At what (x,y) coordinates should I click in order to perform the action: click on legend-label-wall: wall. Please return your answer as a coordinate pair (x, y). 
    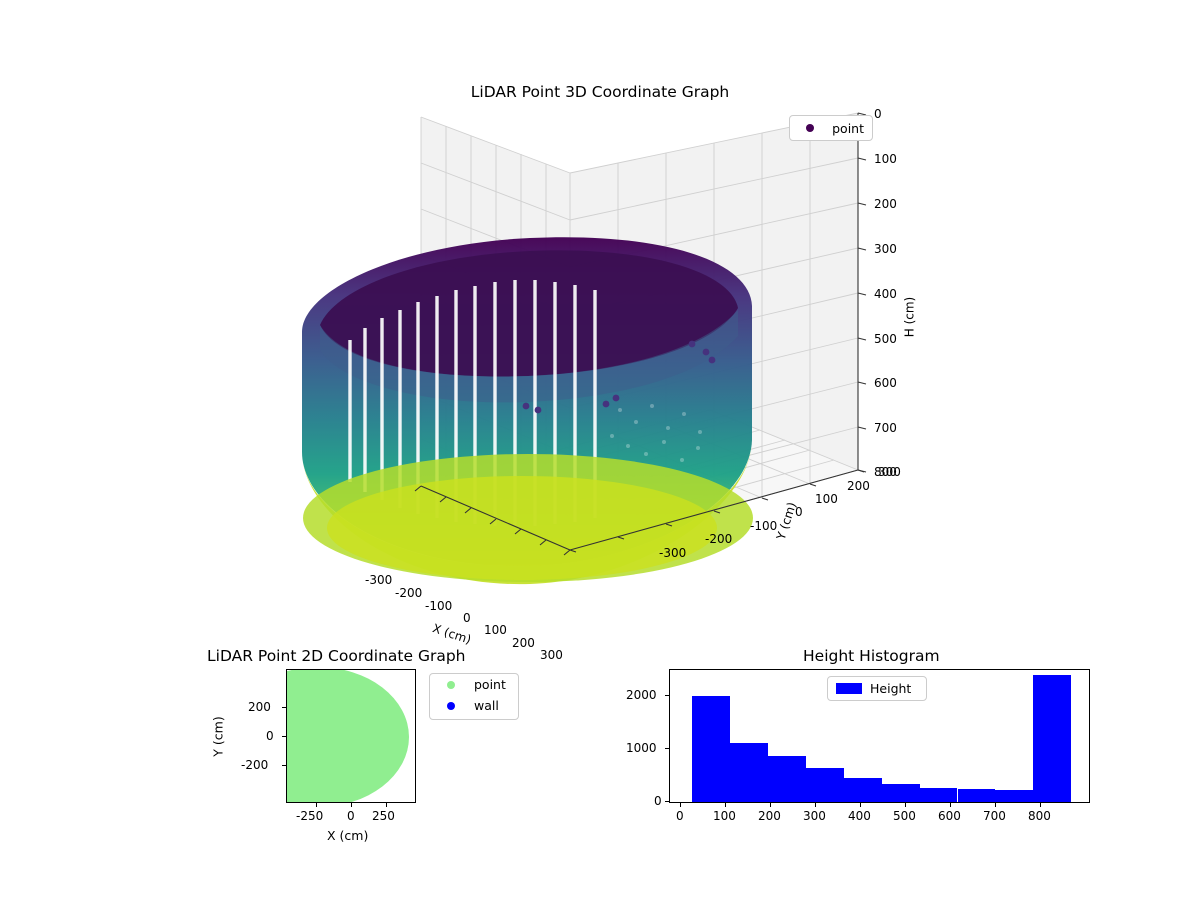
    Looking at the image, I should click on (486, 705).